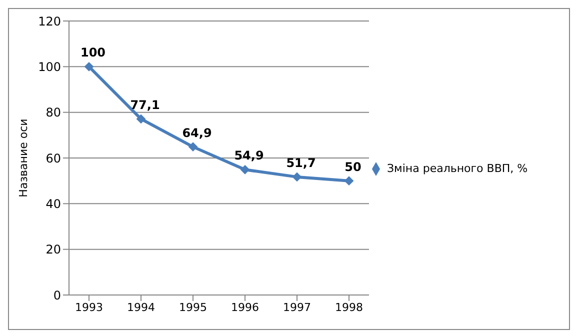 This screenshot has height=336, width=576. I want to click on y-tick-label: 120, so click(49, 21).